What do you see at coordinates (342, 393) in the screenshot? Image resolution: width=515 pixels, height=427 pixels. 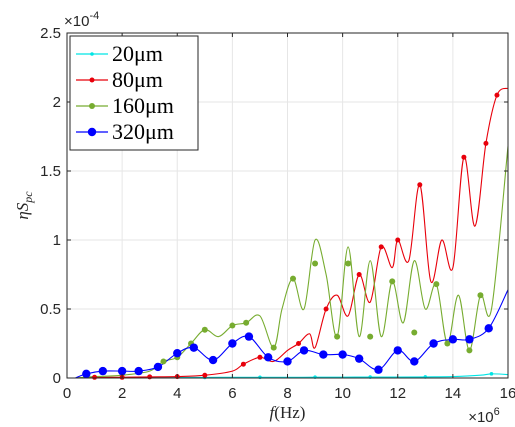 I see `x-tick-label: 10` at bounding box center [342, 393].